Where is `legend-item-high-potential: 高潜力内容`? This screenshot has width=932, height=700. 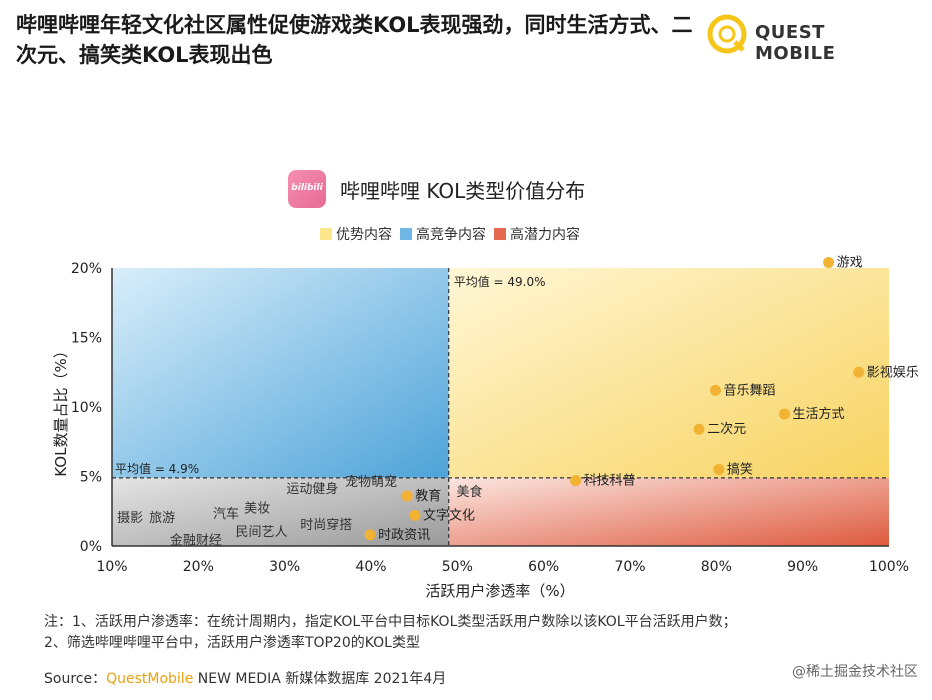
legend-item-high-potential: 高潜力内容 is located at coordinates (537, 234).